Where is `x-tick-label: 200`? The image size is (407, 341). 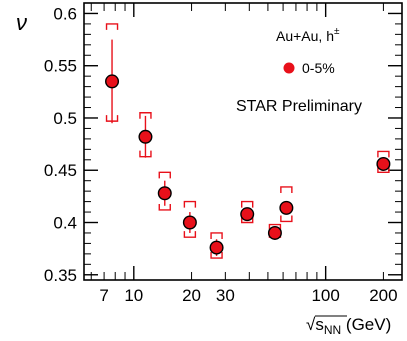
x-tick-label: 200 is located at coordinates (383, 295).